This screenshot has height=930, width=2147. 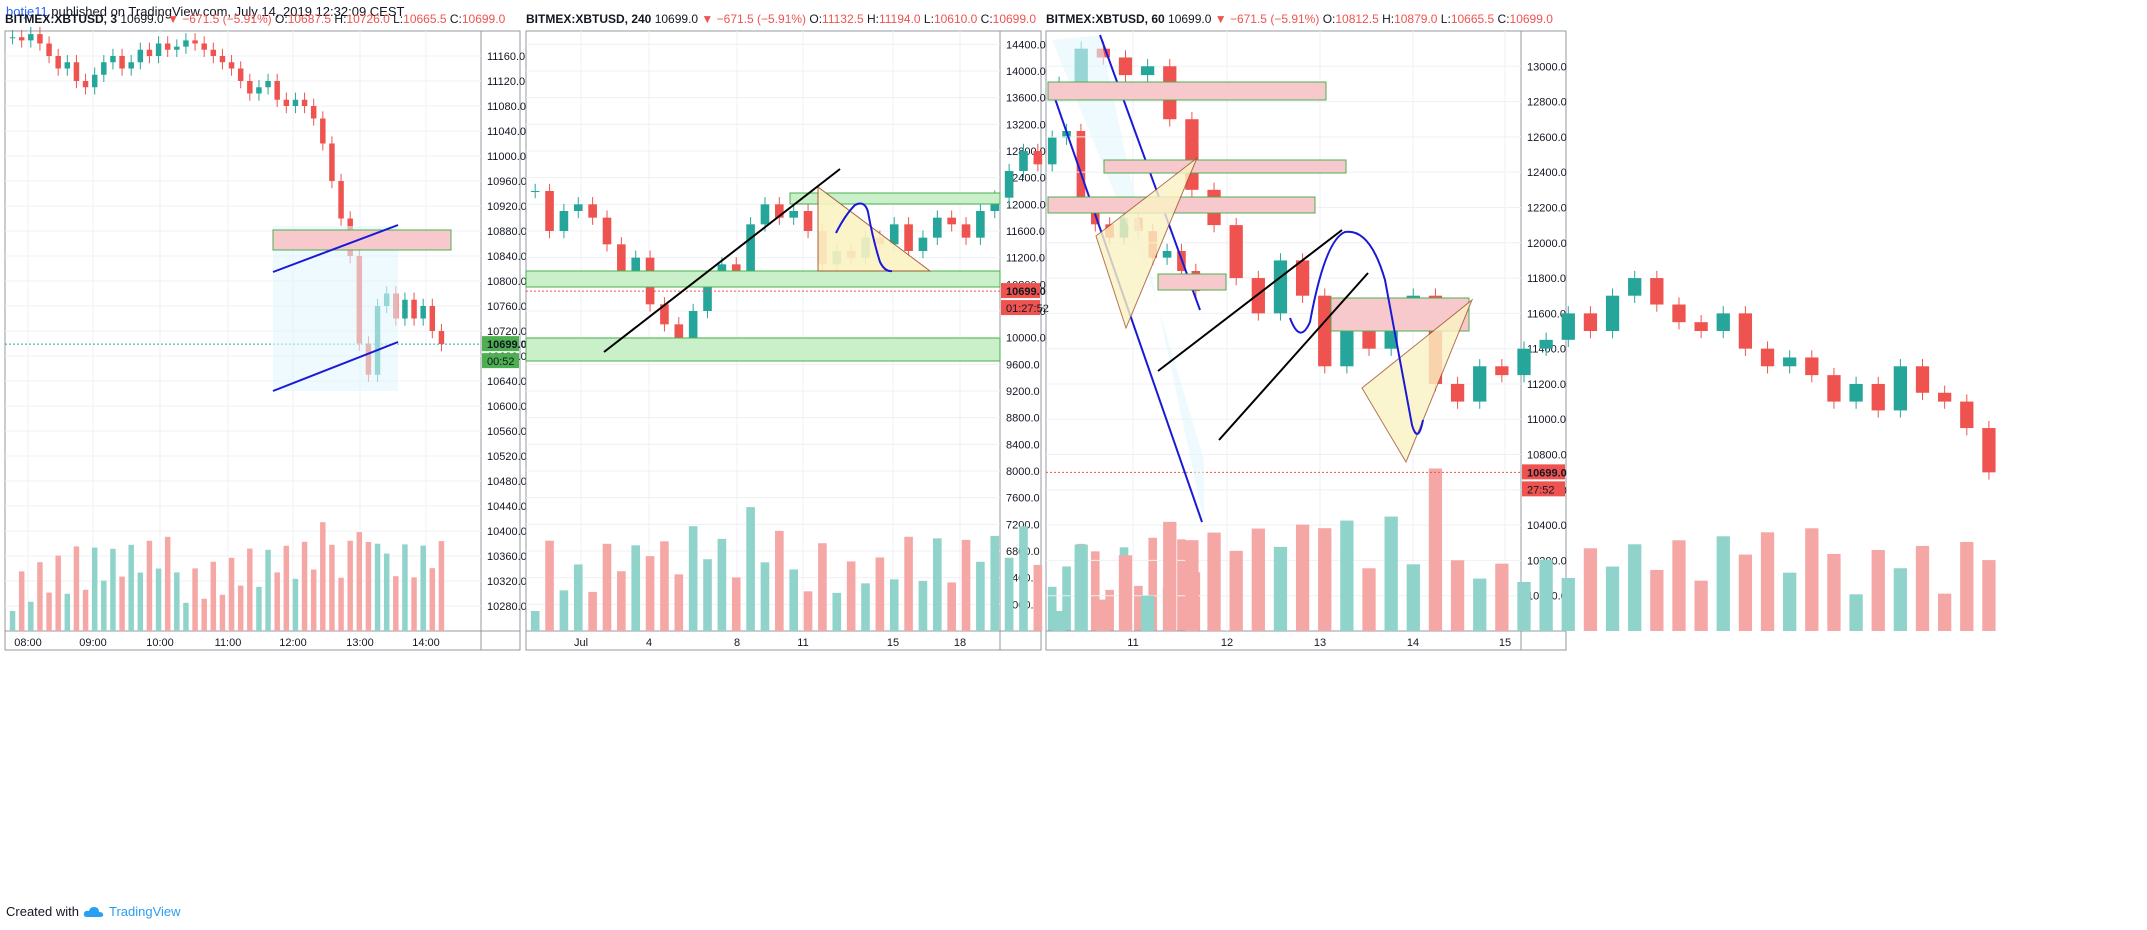 I want to click on author-link: botje11, so click(x=27, y=11).